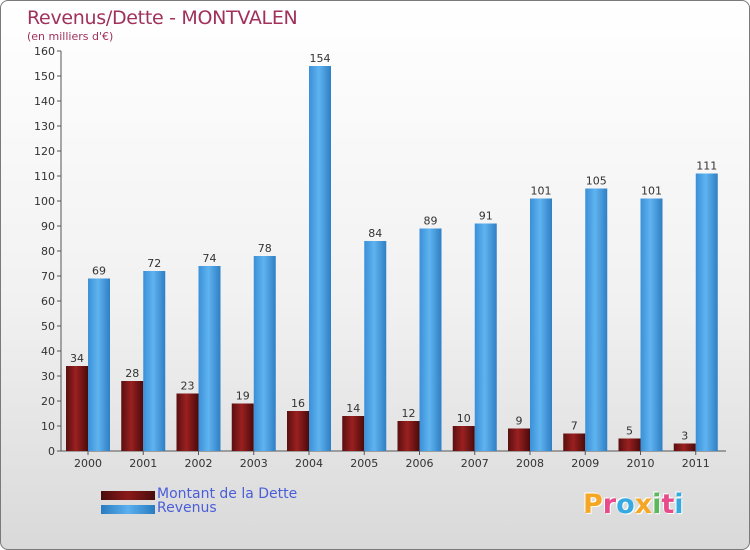  I want to click on y-tick-label: 160, so click(44, 51).